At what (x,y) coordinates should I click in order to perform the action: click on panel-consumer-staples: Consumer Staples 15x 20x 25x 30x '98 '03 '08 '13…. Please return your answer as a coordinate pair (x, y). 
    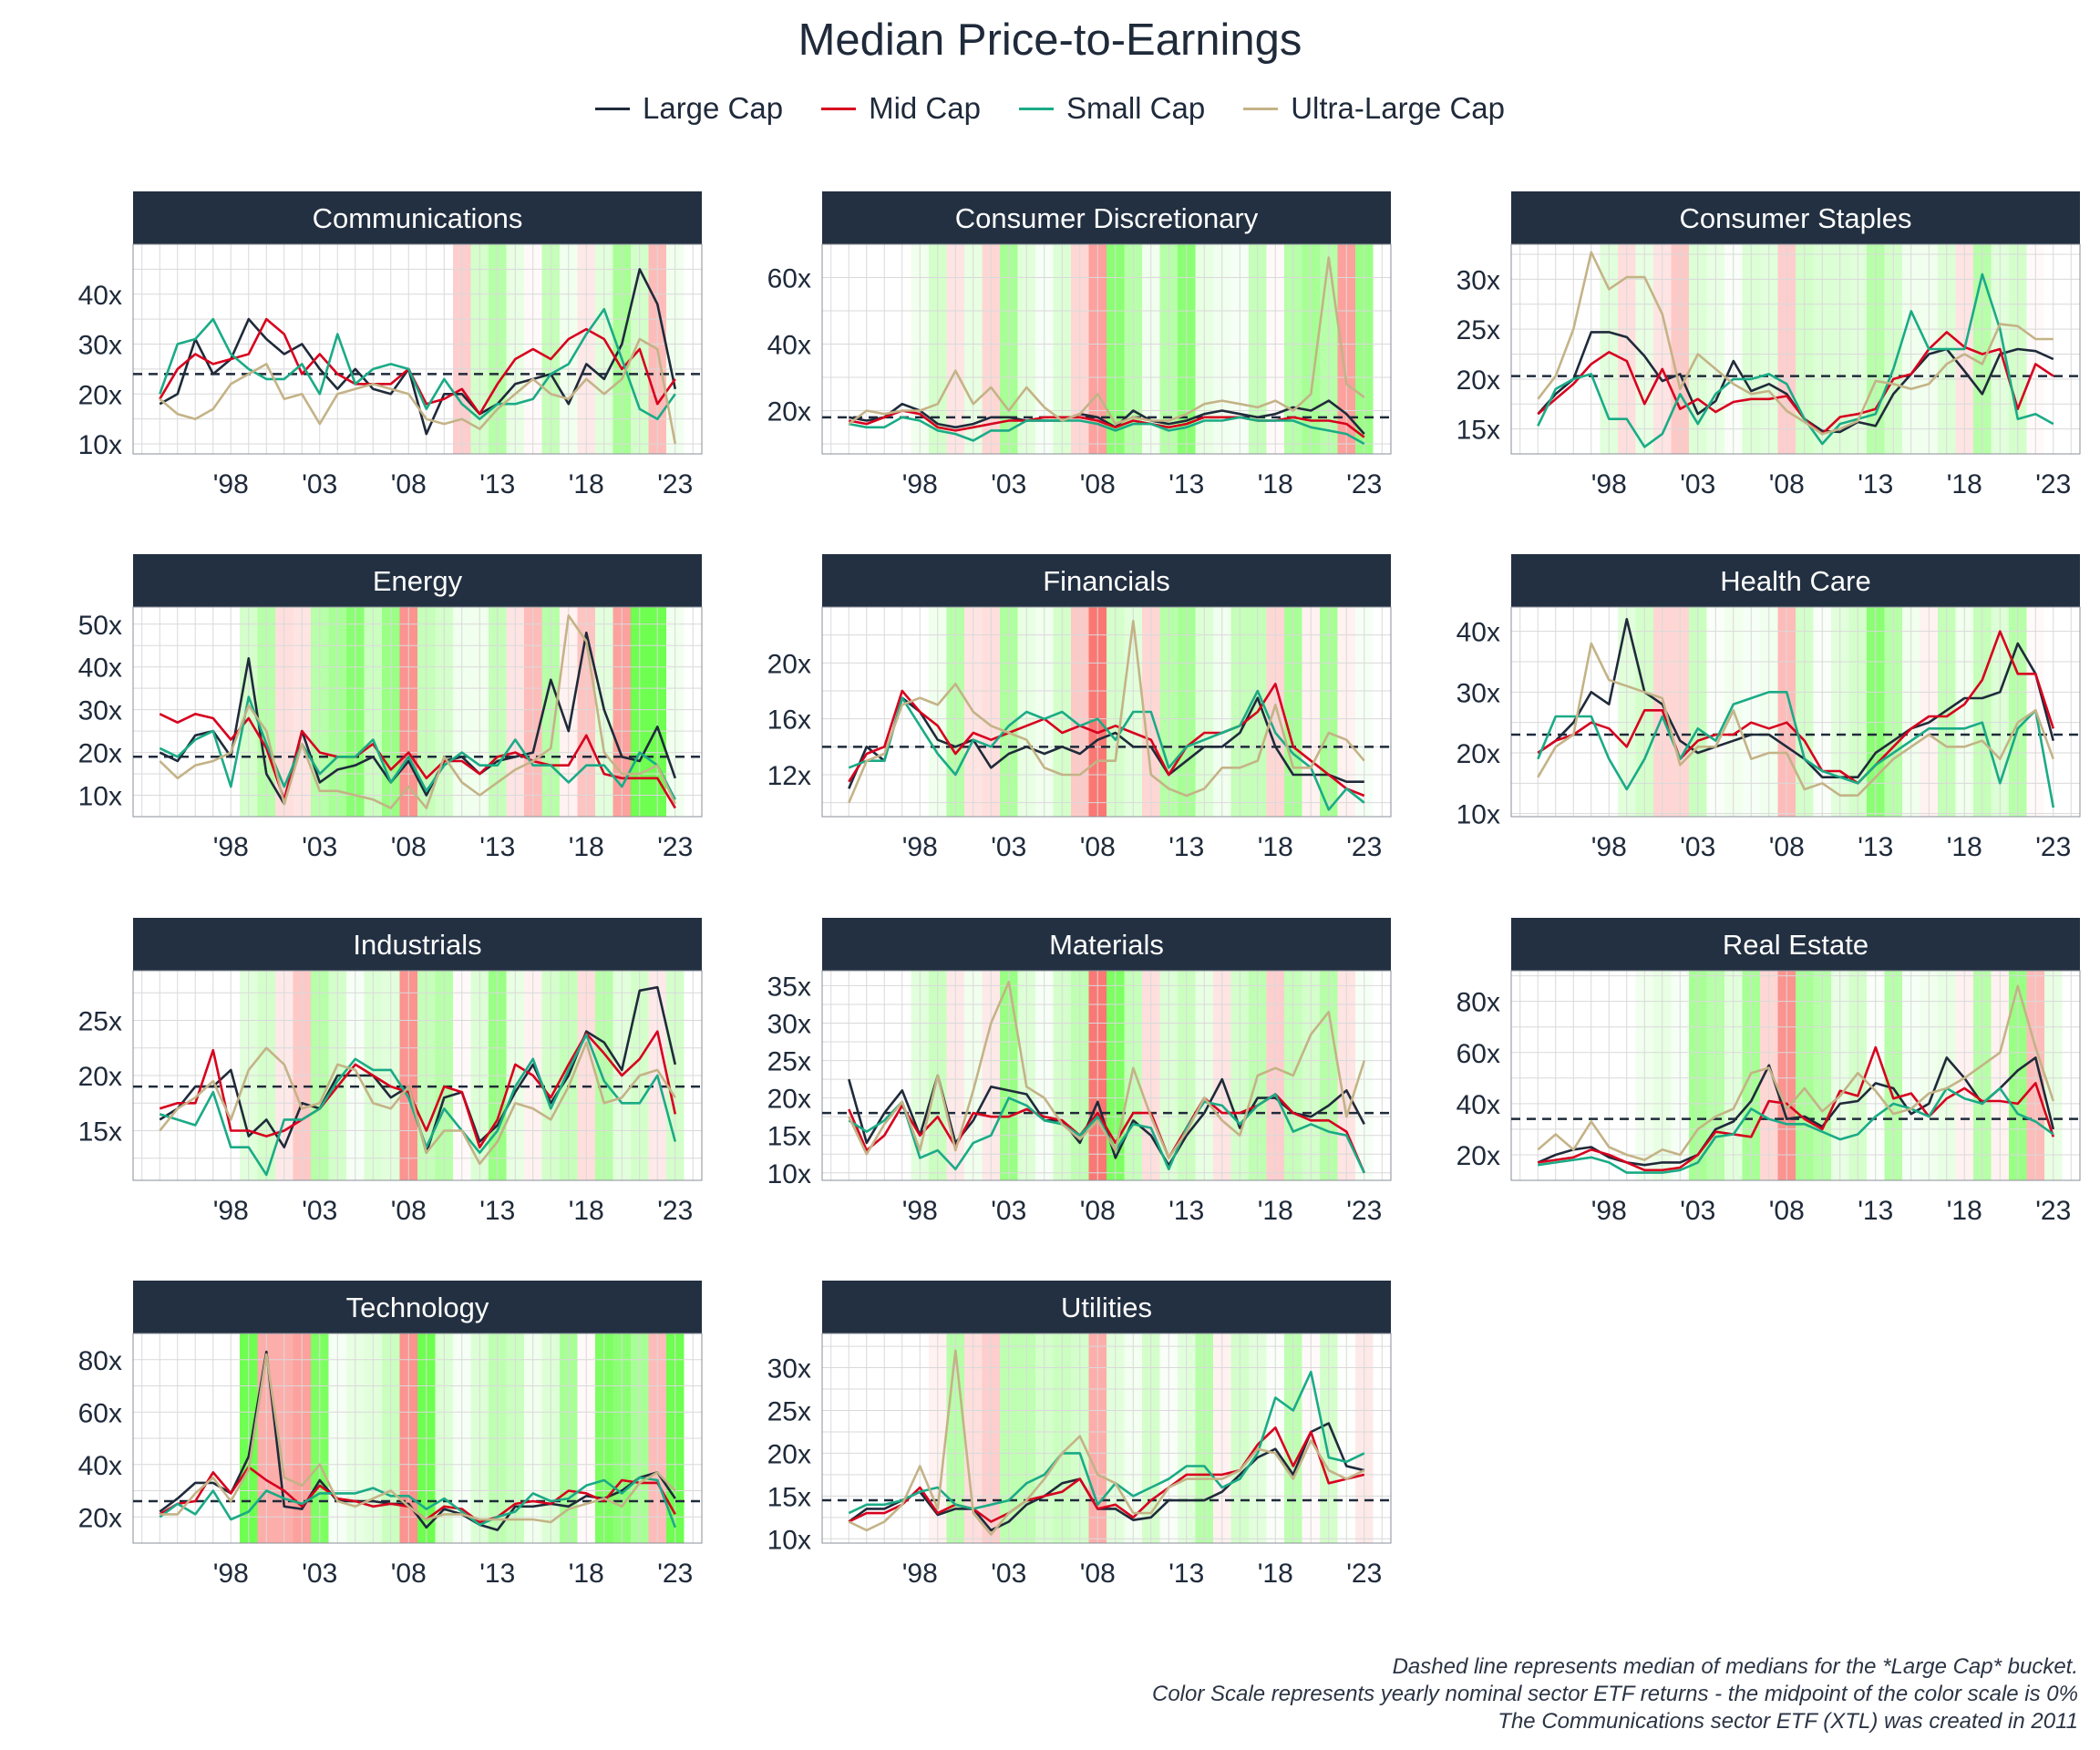
    Looking at the image, I should click on (1769, 345).